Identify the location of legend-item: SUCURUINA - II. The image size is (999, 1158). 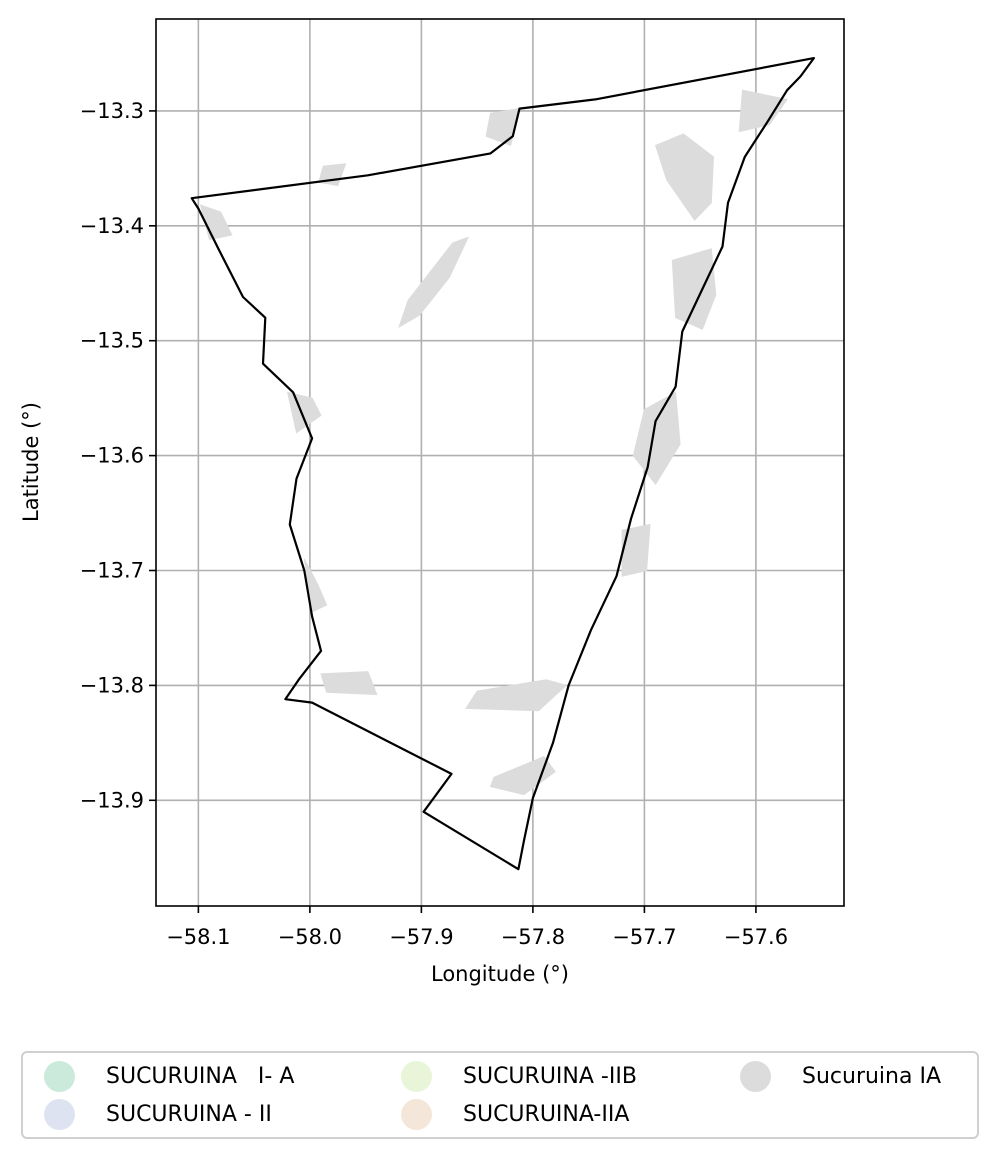
(158, 1114).